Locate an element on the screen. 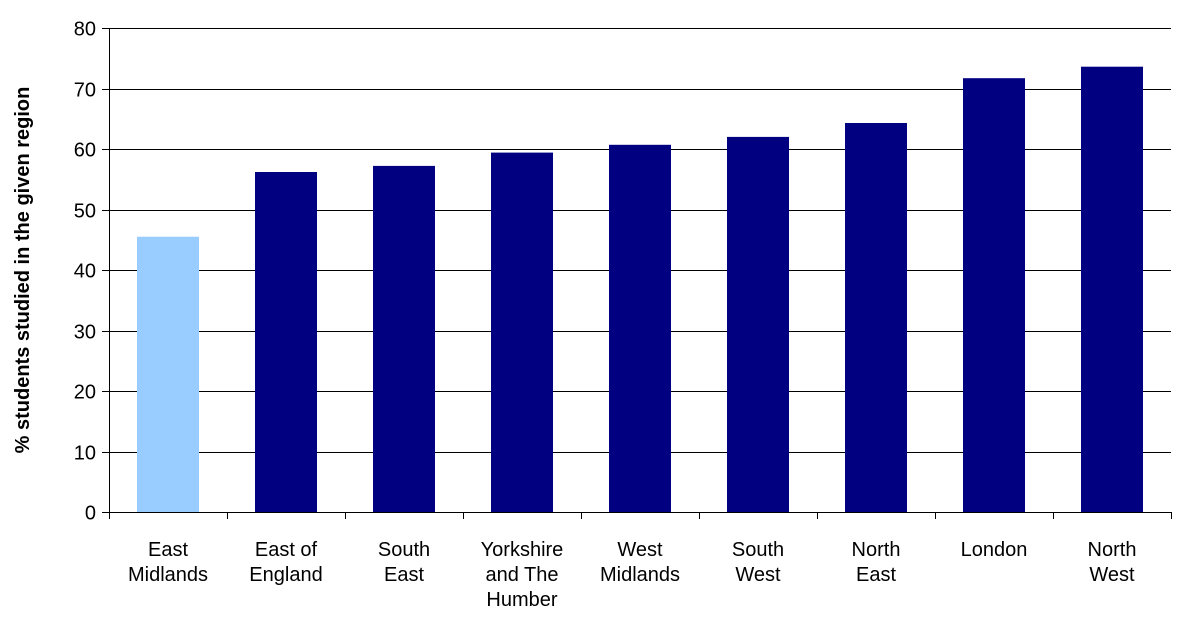  x-tick-label: South West is located at coordinates (758, 562).